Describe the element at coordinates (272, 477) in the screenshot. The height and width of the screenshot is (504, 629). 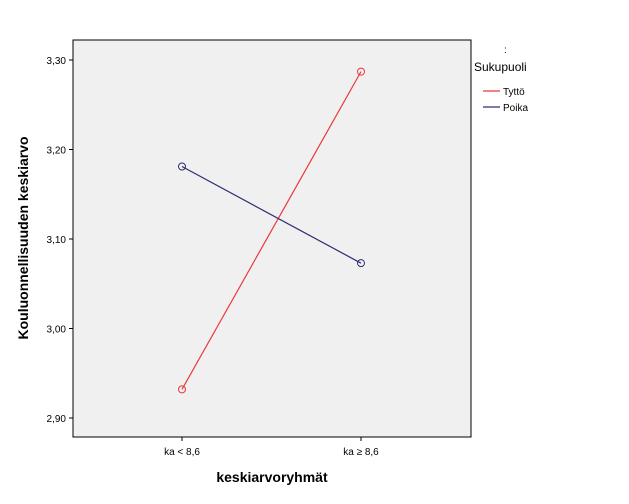
I see `x-axis-title: keskiarvoryhmät` at that location.